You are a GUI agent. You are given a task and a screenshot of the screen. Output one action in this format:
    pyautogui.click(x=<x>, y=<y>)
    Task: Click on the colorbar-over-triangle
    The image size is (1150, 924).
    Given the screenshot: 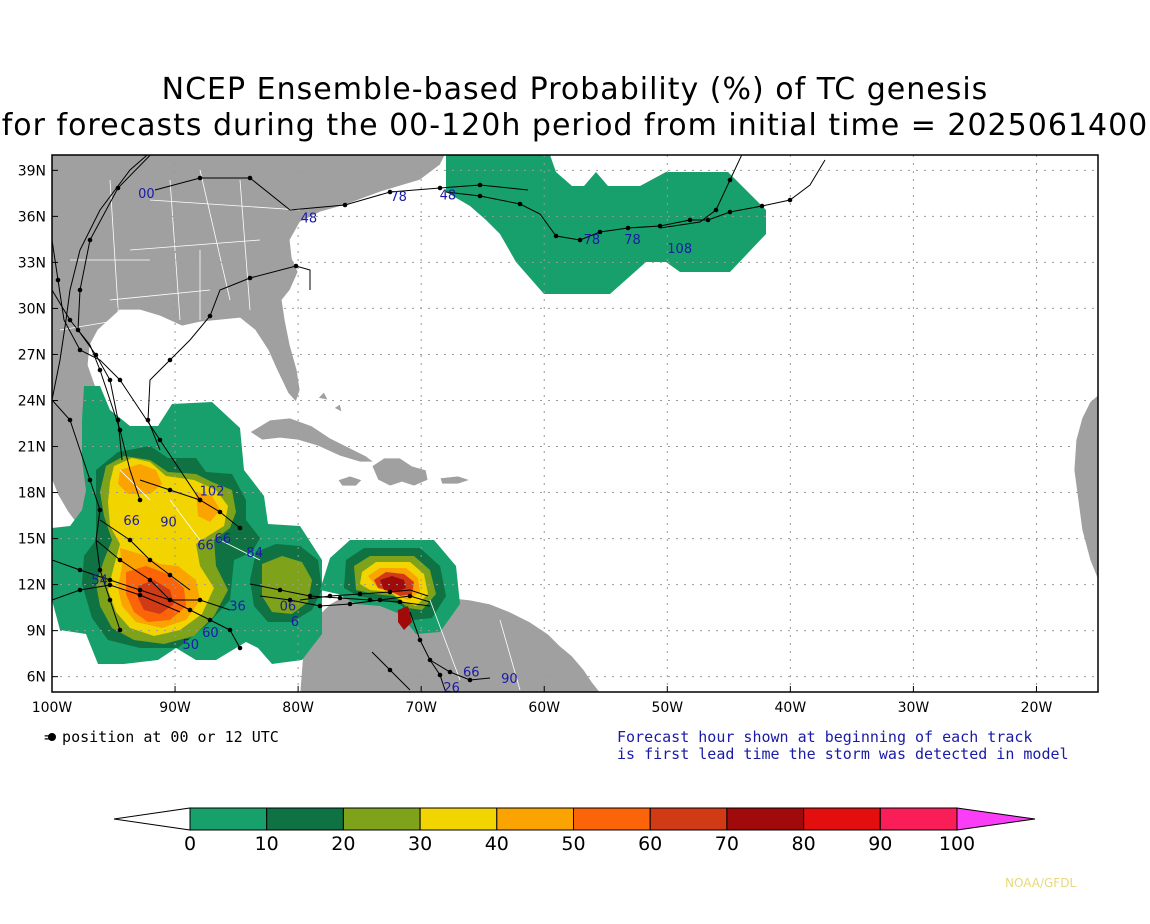 What is the action you would take?
    pyautogui.click(x=996, y=819)
    